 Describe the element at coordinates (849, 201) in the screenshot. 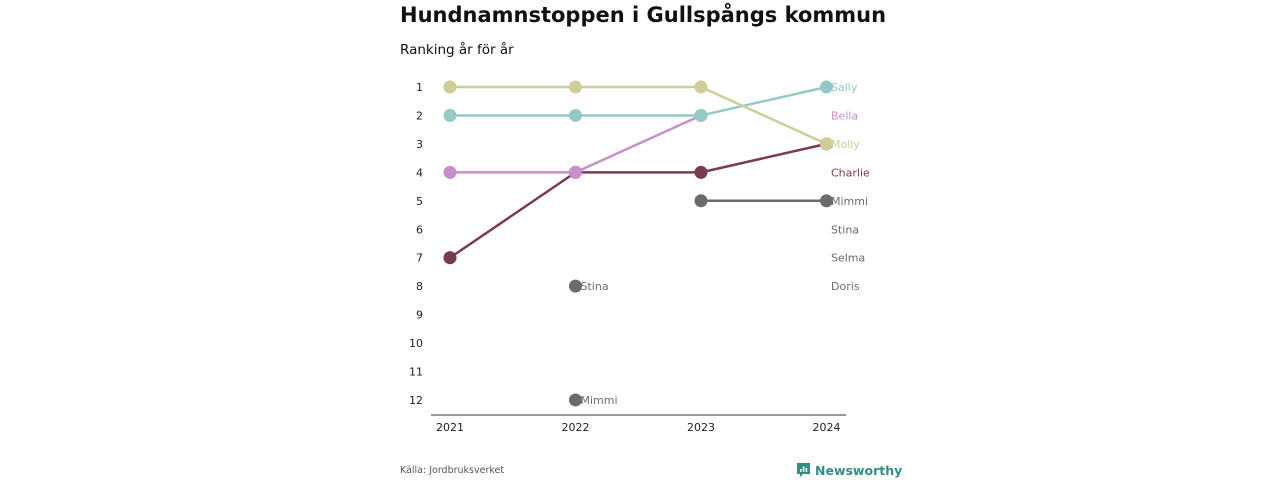

I see `end-label: Mimmi` at that location.